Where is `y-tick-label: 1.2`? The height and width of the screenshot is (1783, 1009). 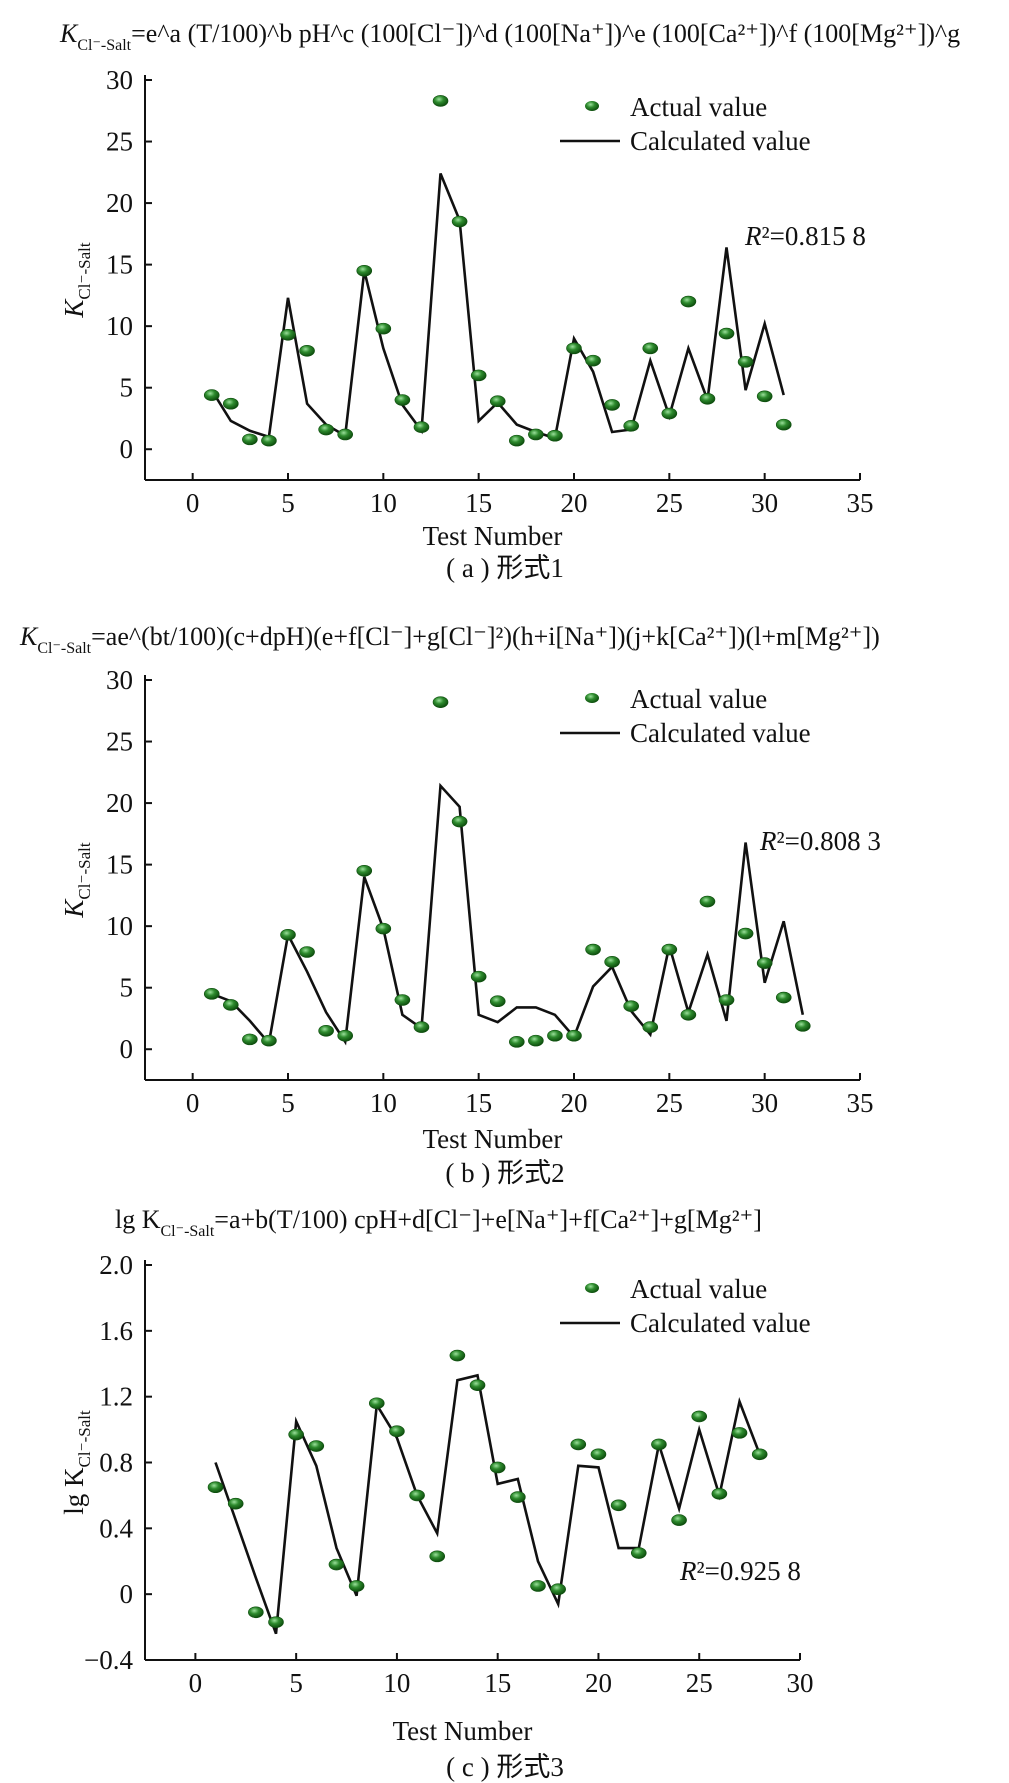
y-tick-label: 1.2 is located at coordinates (116, 1397).